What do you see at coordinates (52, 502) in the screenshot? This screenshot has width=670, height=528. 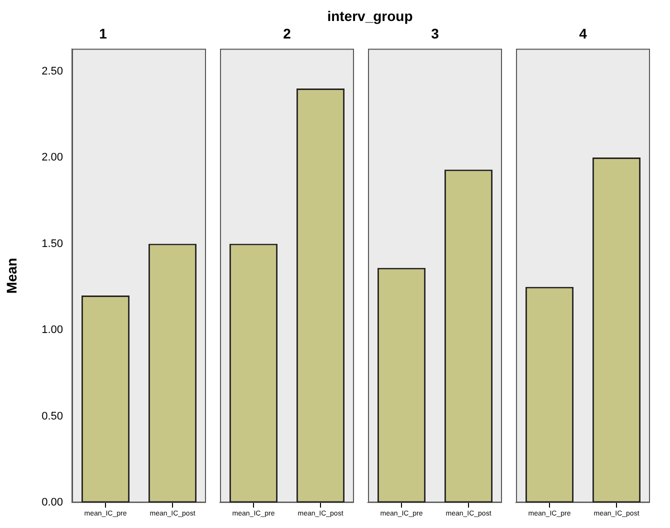 I see `y-tick-label: 0.00` at bounding box center [52, 502].